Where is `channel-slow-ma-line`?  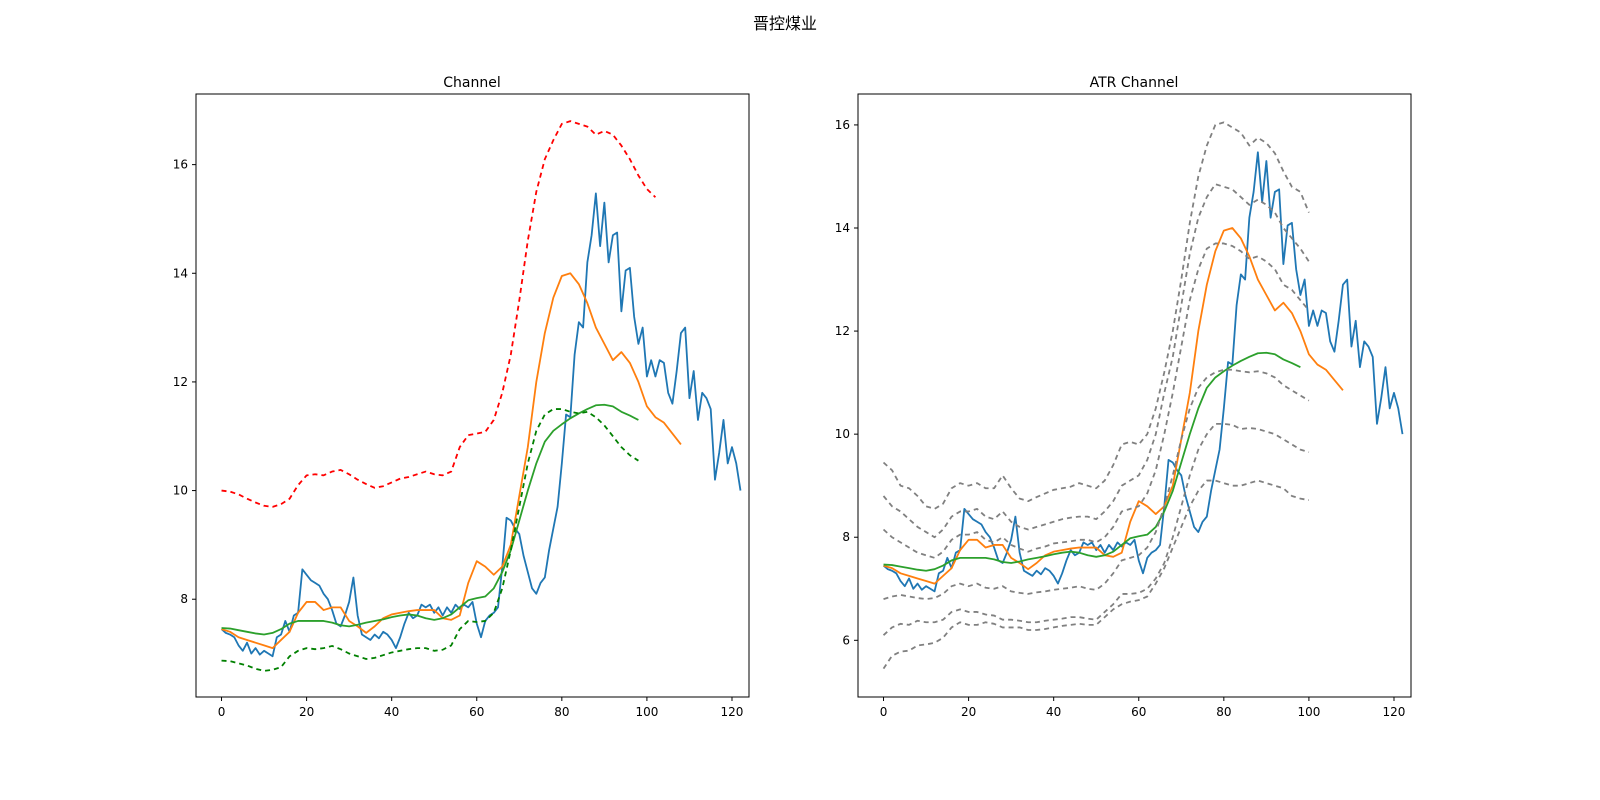
channel-slow-ma-line is located at coordinates (430, 519).